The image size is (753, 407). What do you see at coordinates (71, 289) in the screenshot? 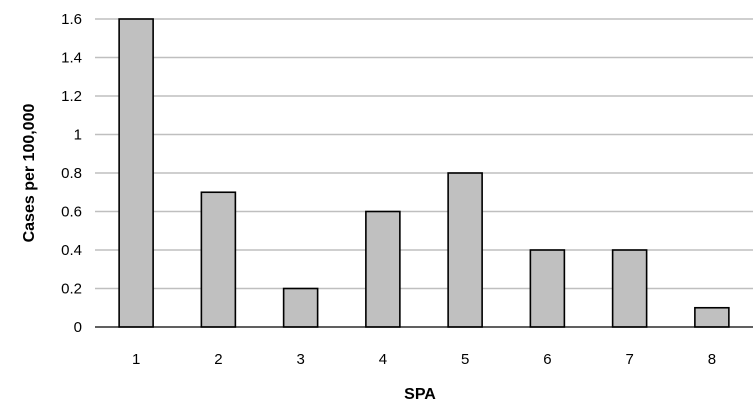
I see `y-tick-label: 0.2` at bounding box center [71, 289].